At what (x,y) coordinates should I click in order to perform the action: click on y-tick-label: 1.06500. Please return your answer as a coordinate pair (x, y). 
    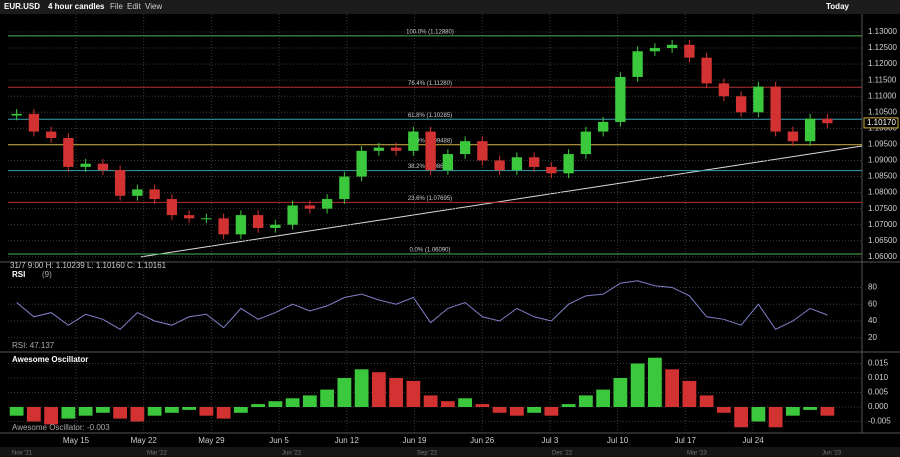
    Looking at the image, I should click on (882, 240).